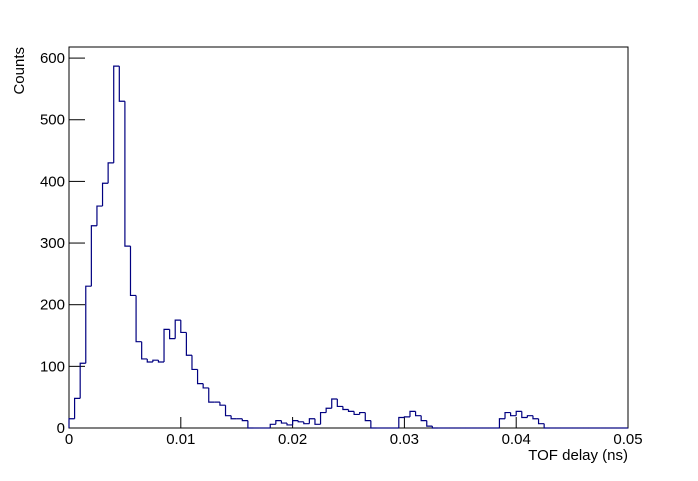  I want to click on y-tick-label: 400, so click(52, 181).